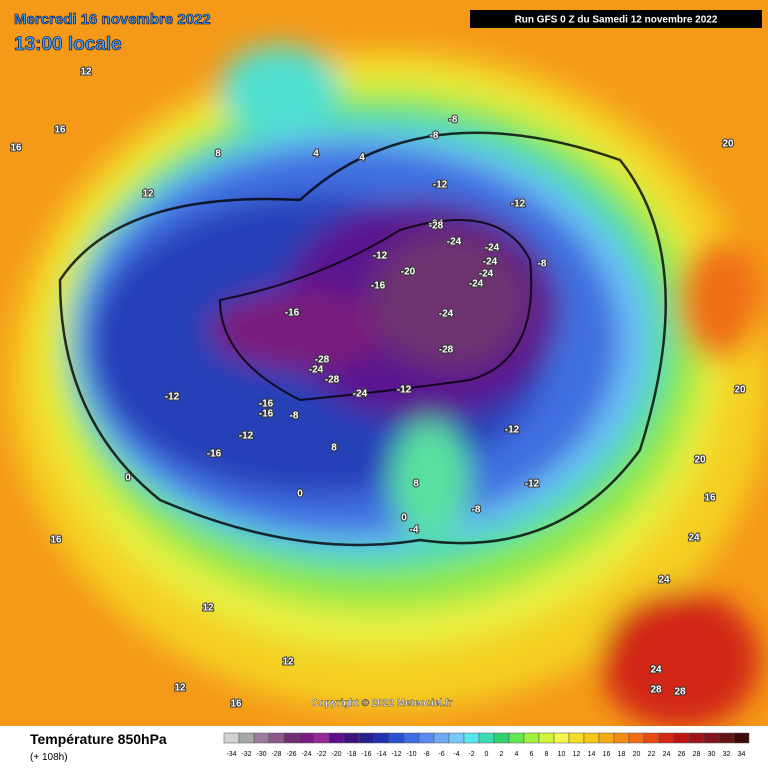 Image resolution: width=768 pixels, height=773 pixels. I want to click on contour-label: 28, so click(656, 690).